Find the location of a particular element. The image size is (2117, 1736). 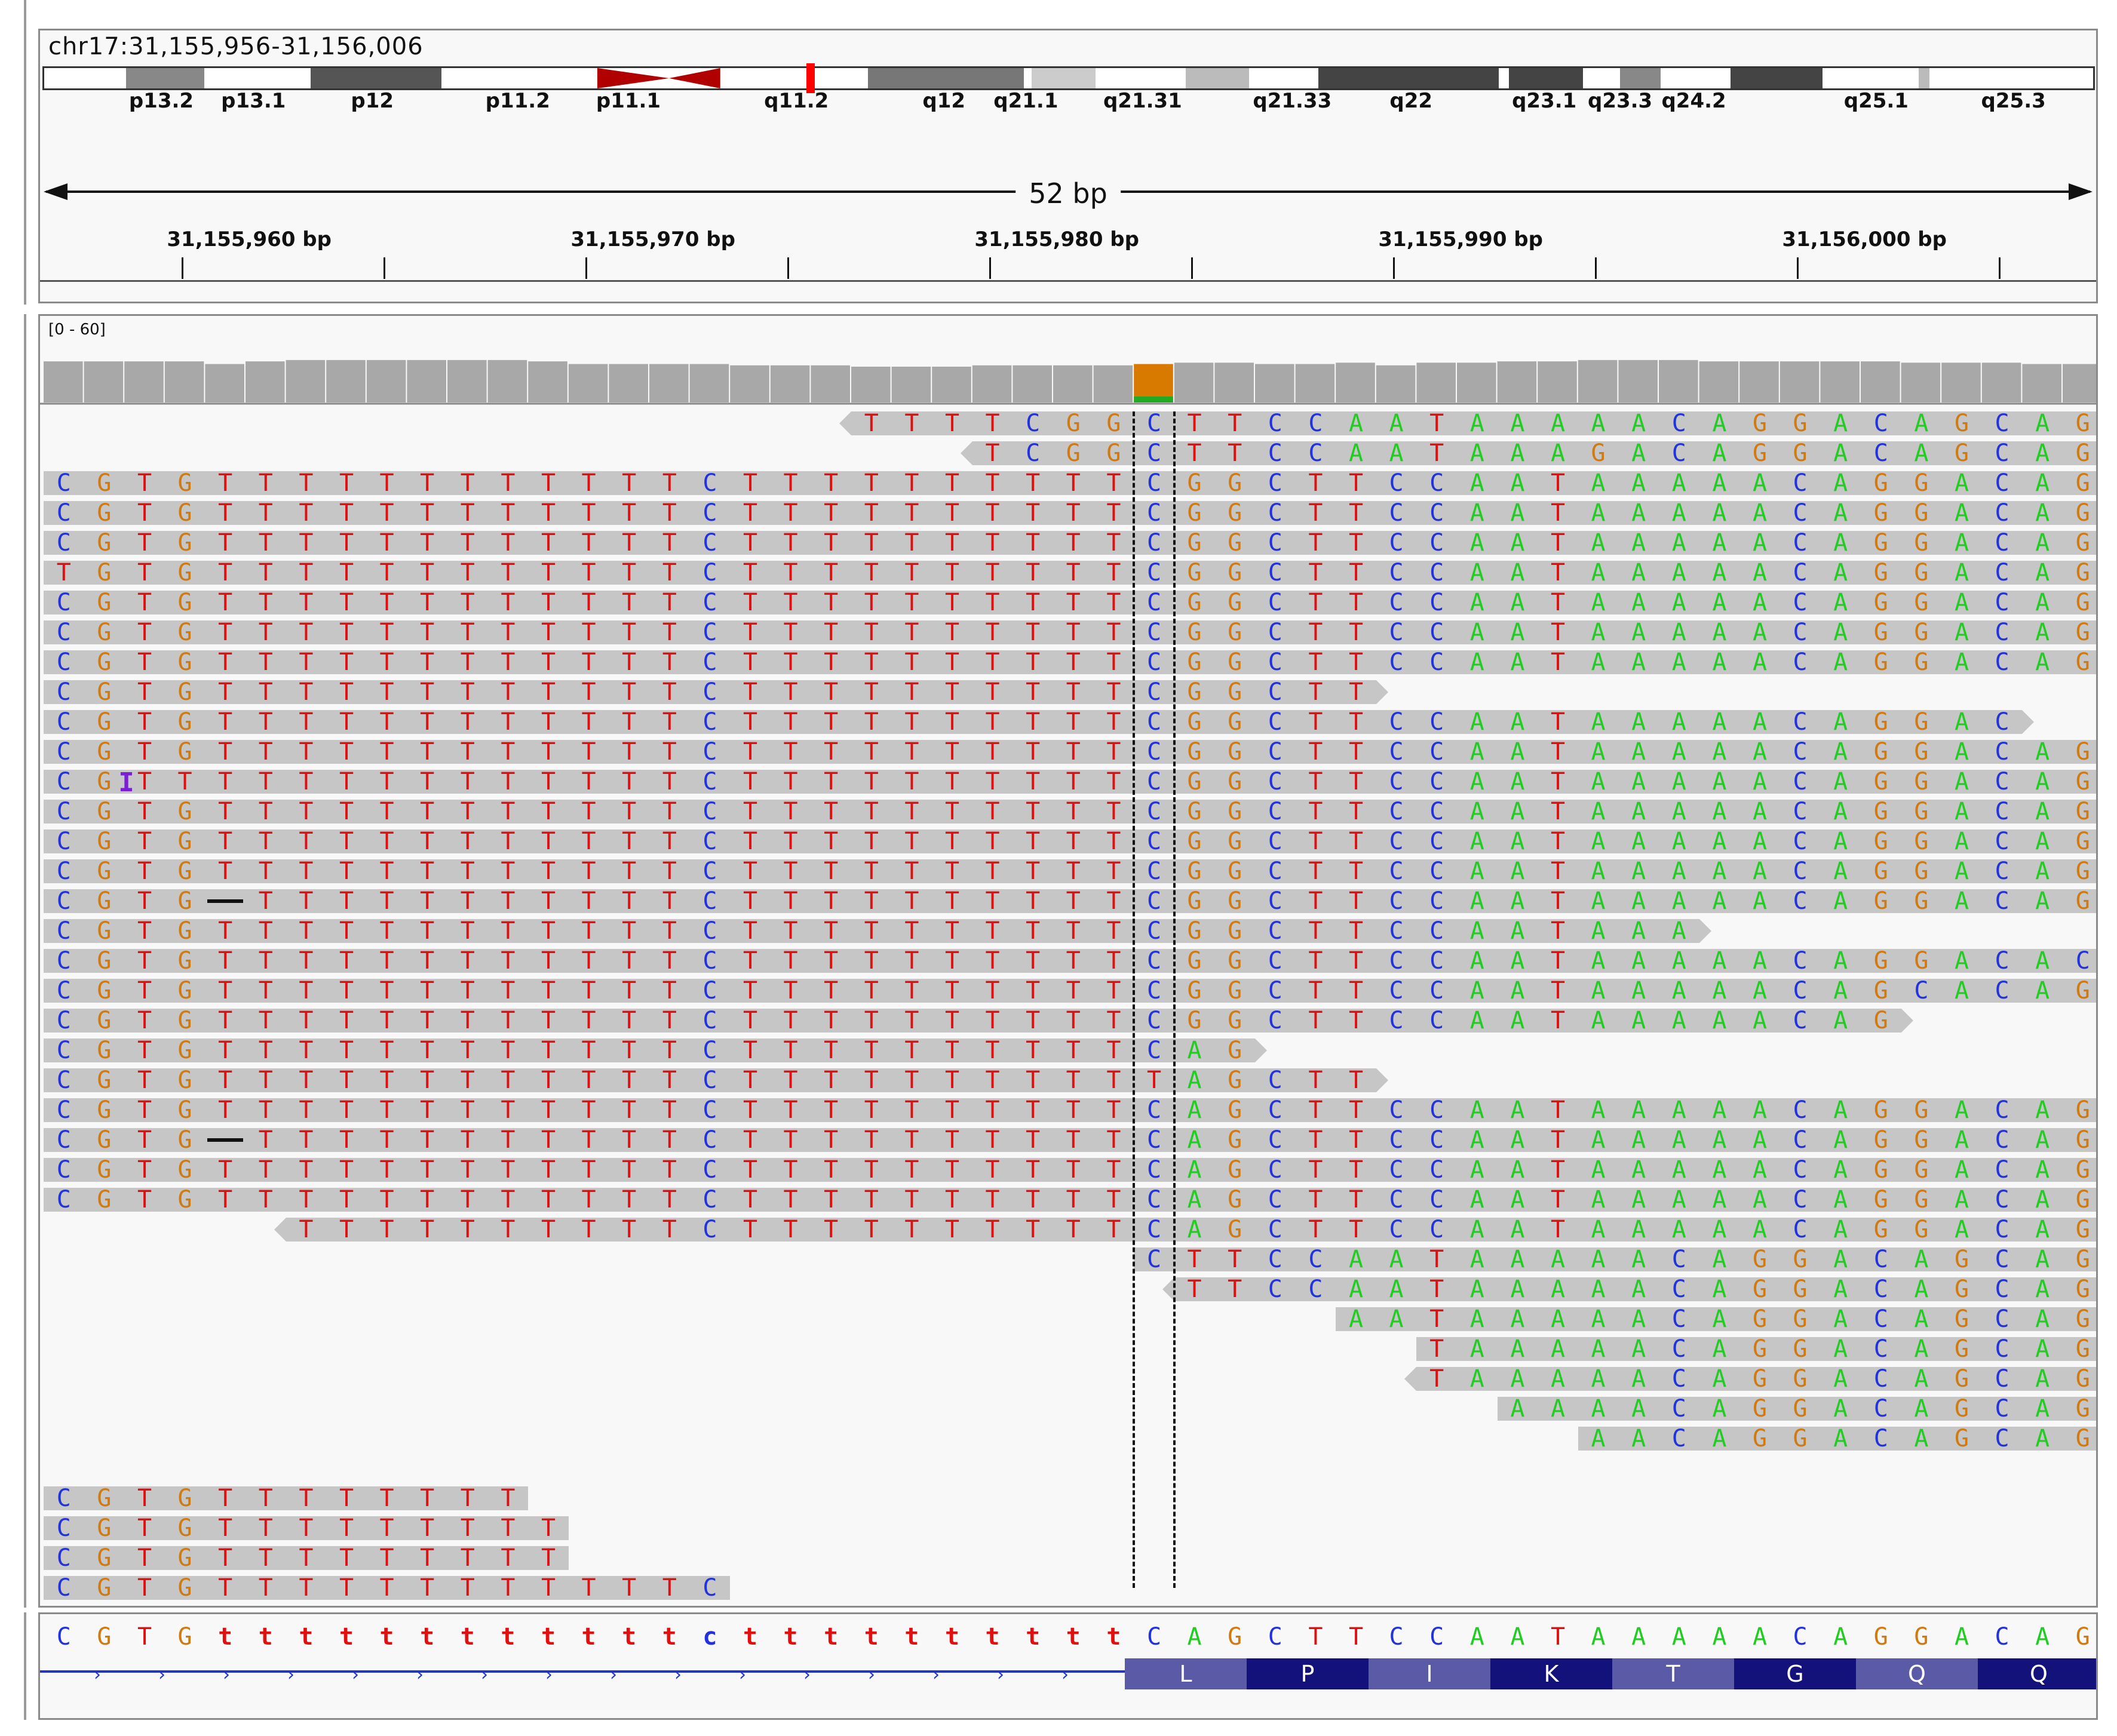

amino-acid: T is located at coordinates (1673, 1673).